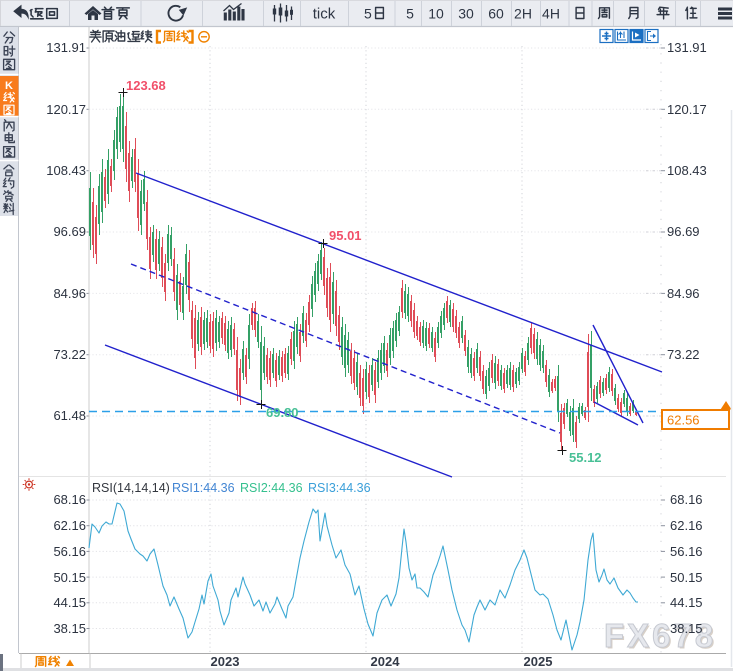 Image resolution: width=733 pixels, height=671 pixels. Describe the element at coordinates (324, 14) in the screenshot. I see `svg-text: tick` at that location.